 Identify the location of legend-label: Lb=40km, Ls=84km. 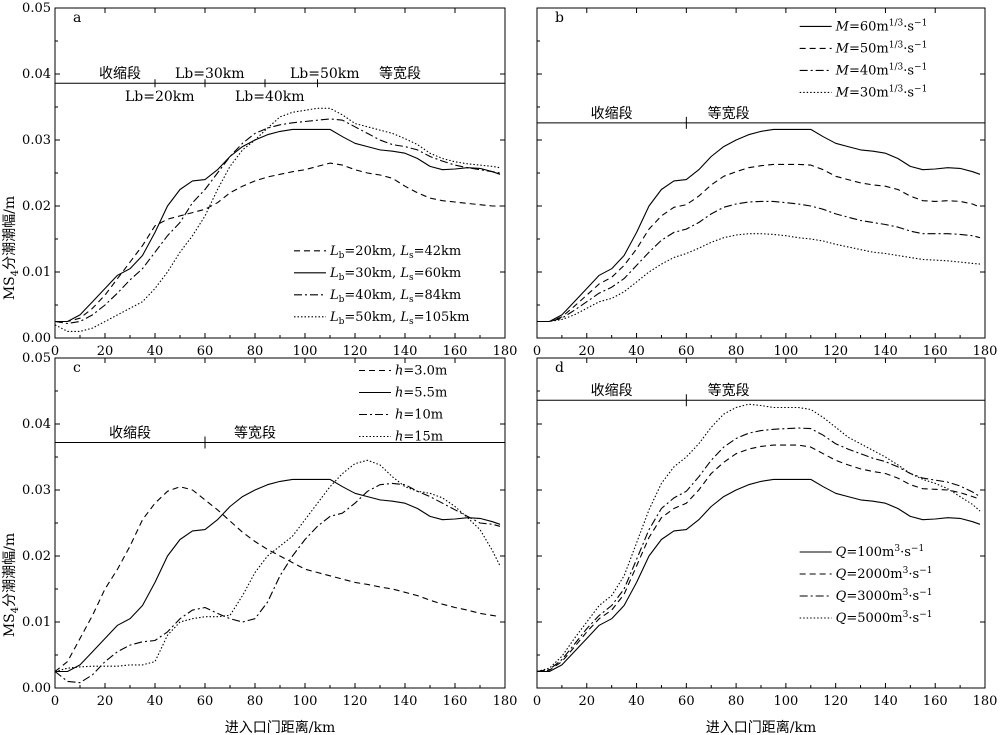
(395, 296).